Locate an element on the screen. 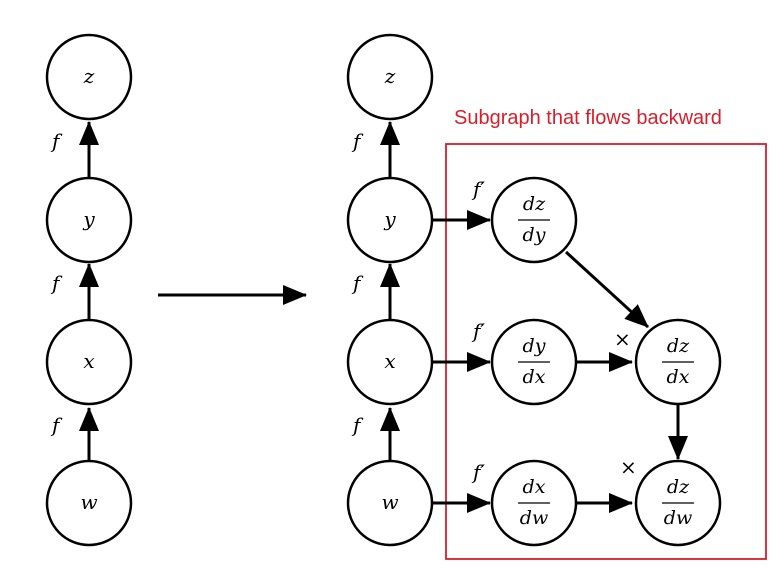  right-edge-label-x-to-y: f is located at coordinates (357, 283).